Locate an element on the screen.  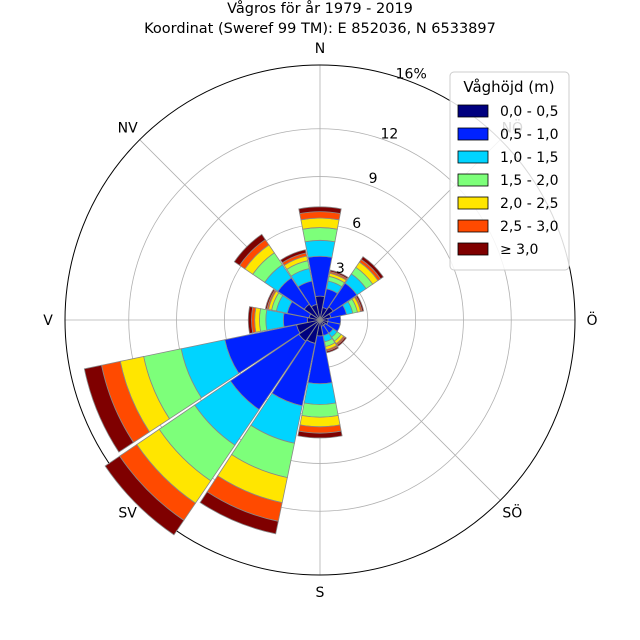
legend-frame is located at coordinates (509, 171).